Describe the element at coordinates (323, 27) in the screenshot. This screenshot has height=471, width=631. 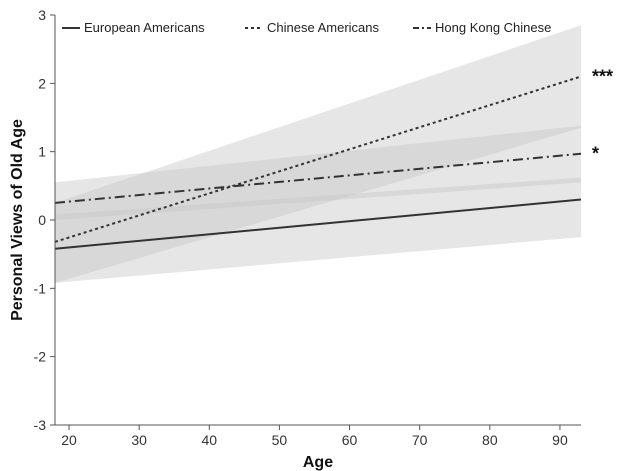
I see `legend-label-1: Chinese Americans` at that location.